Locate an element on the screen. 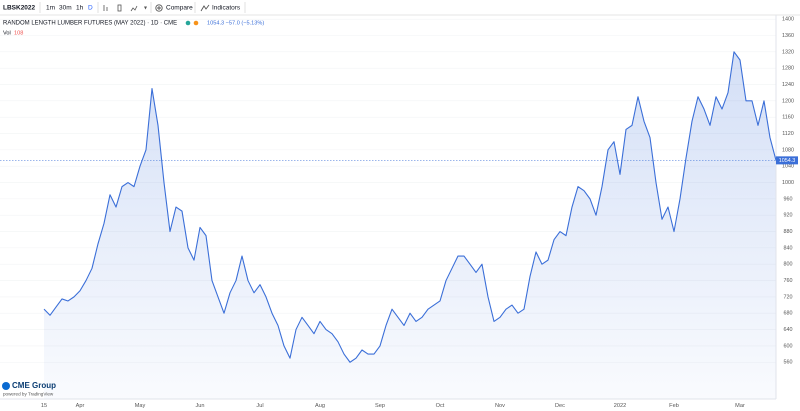 This screenshot has height=411, width=800. y-tick-label: 1240 is located at coordinates (788, 85).